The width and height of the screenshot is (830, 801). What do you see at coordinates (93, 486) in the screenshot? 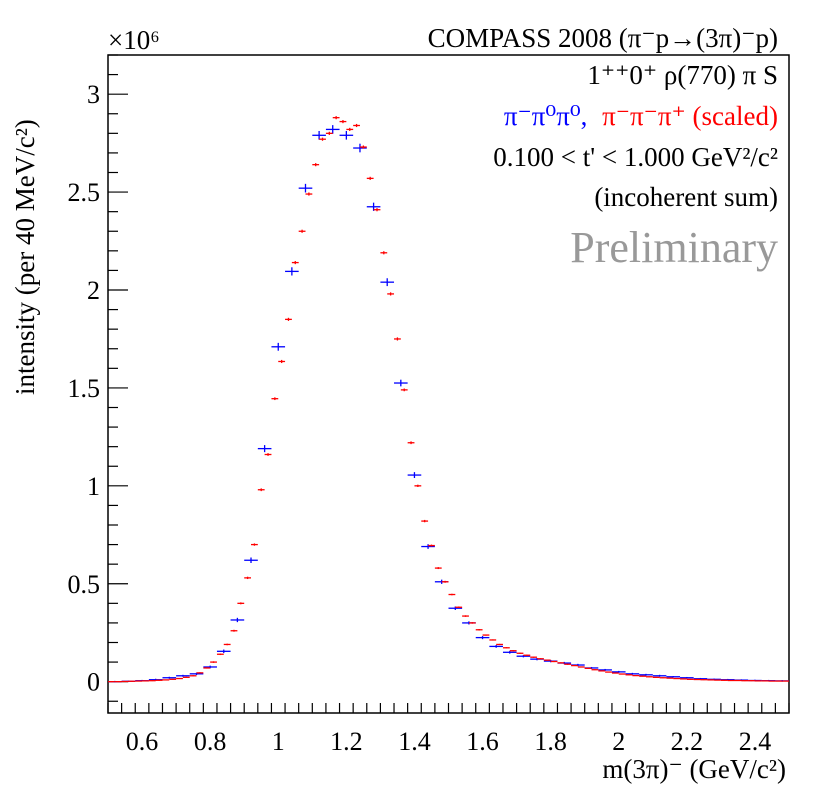
I see `y-tick-label: 1` at bounding box center [93, 486].